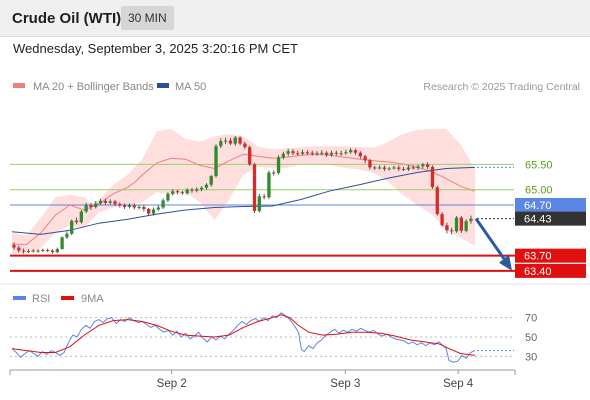 The width and height of the screenshot is (590, 400). Describe the element at coordinates (67, 18) in the screenshot. I see `instrument-title: Crude Oil (WTI)` at that location.